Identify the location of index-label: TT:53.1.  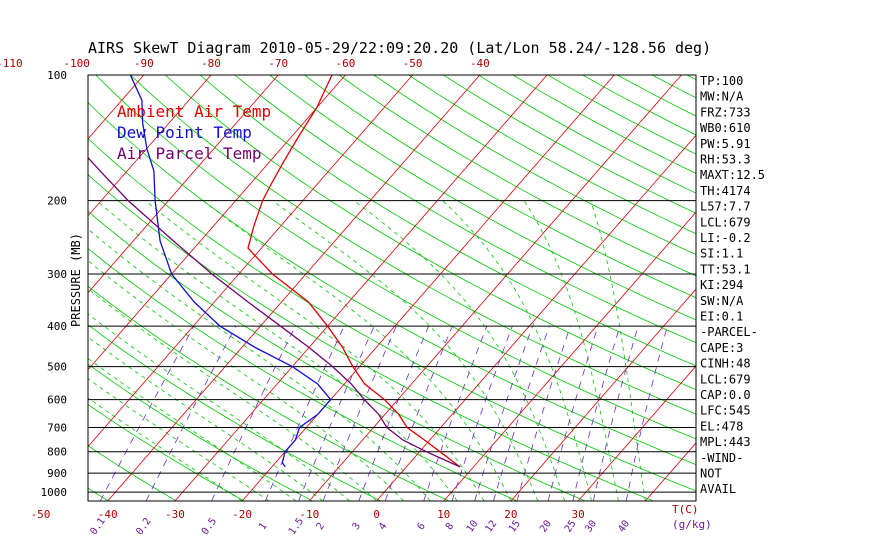
(725, 269).